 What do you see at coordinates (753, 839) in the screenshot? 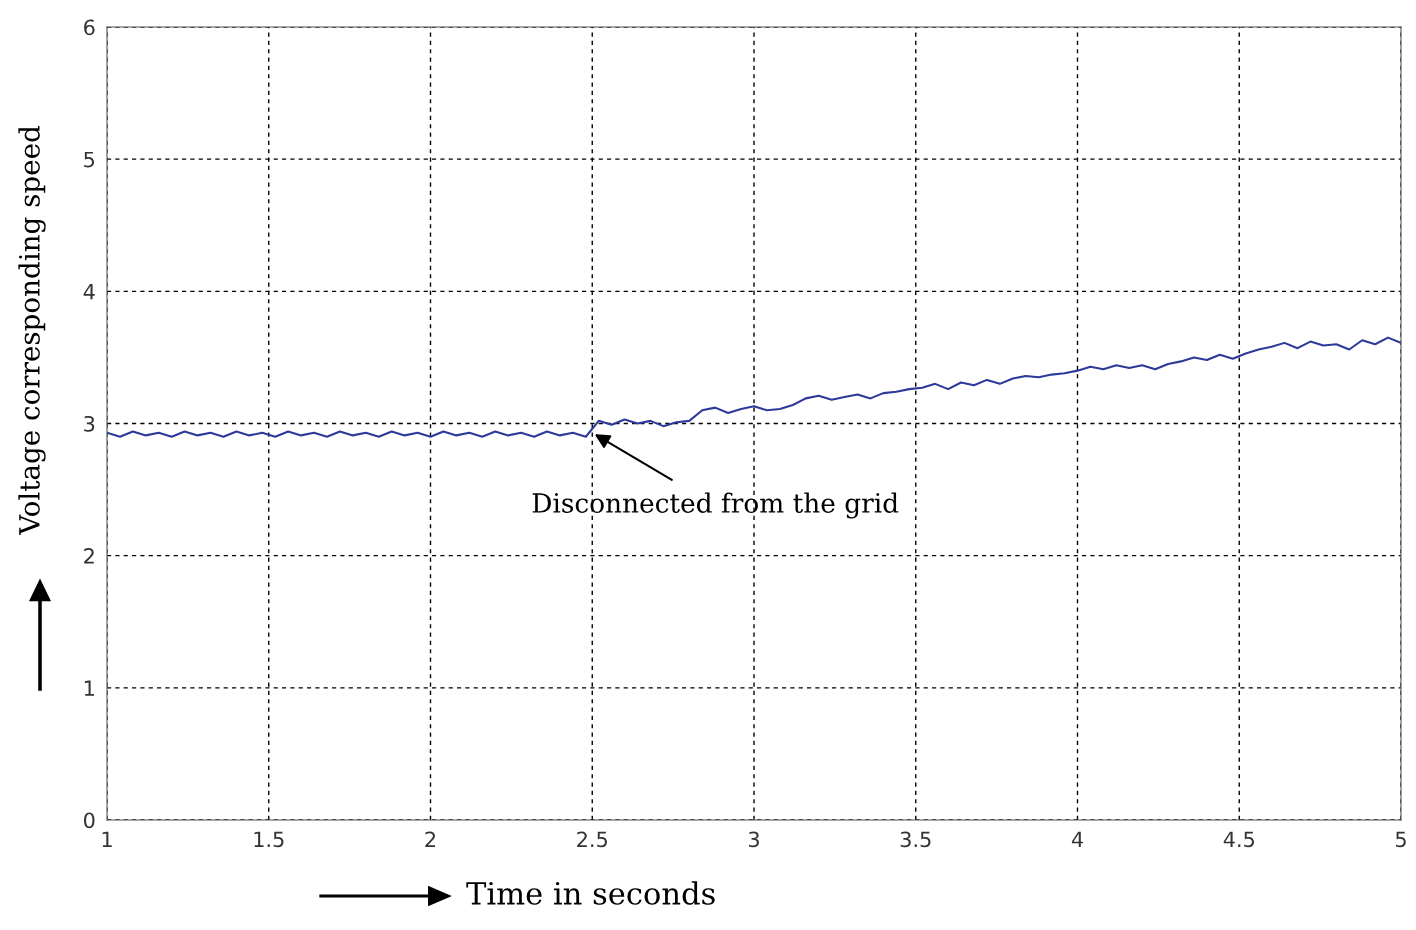
I see `x-tick-label: 3` at bounding box center [753, 839].